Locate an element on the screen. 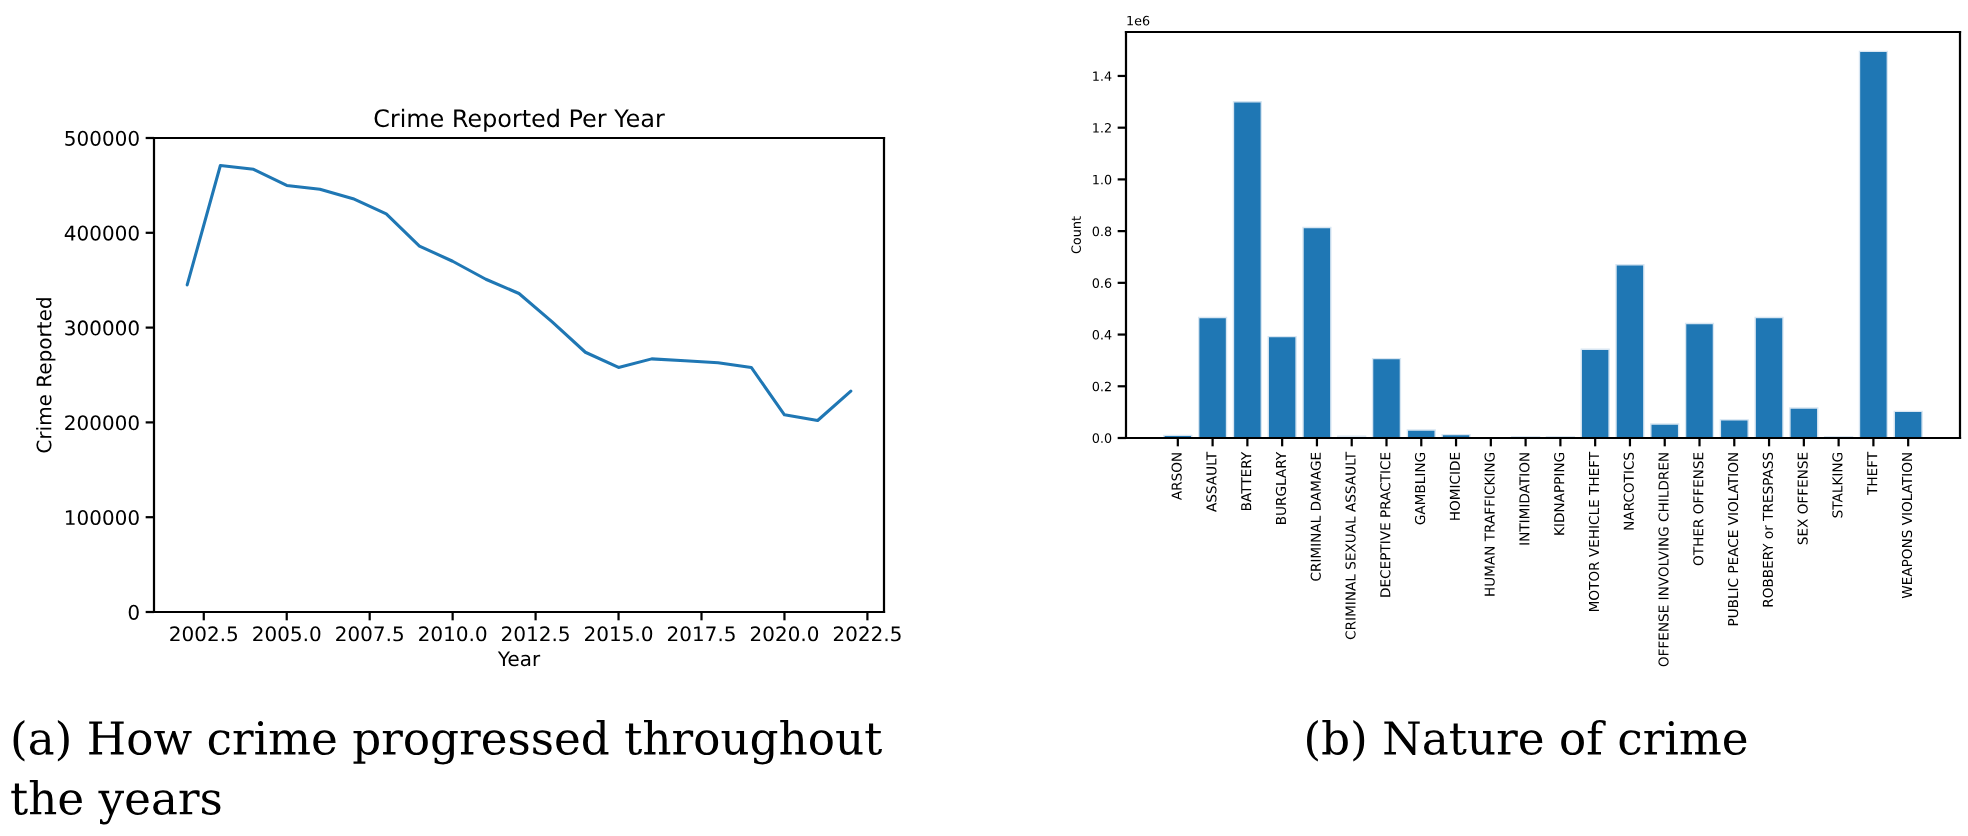  y-tick-label: 0 is located at coordinates (133, 612).